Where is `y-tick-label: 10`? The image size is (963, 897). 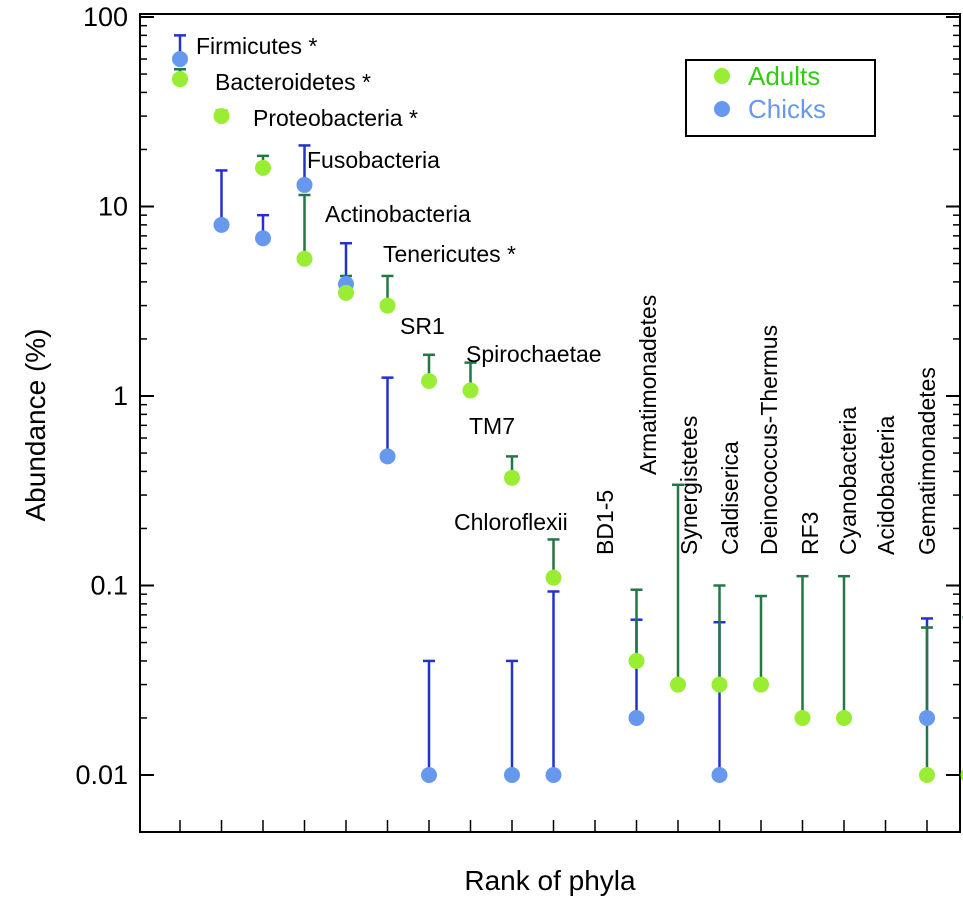
y-tick-label: 10 is located at coordinates (113, 207).